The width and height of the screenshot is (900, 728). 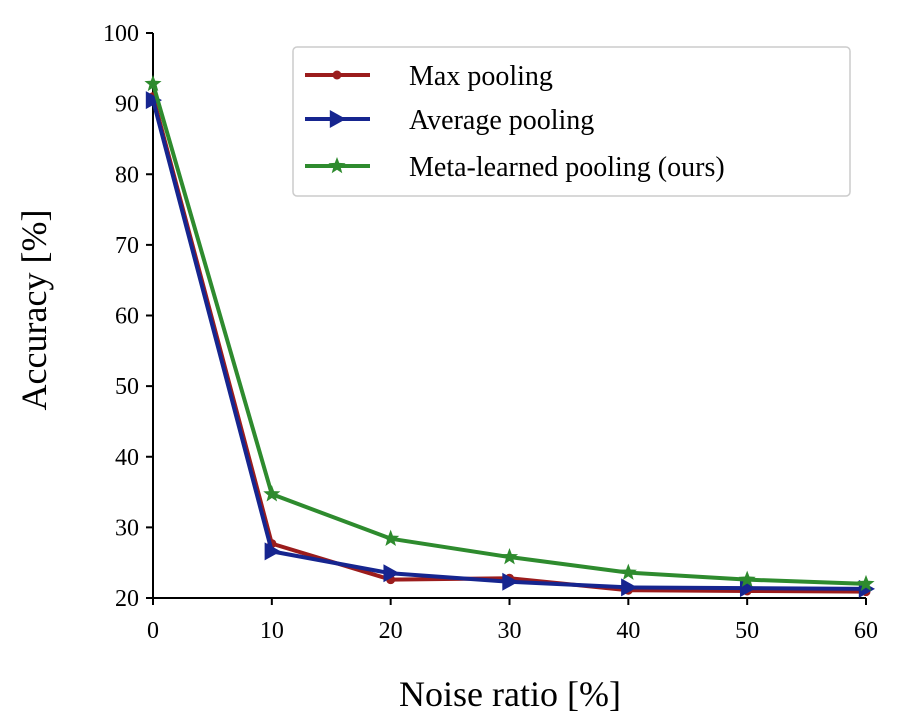 I want to click on y-tick-label: 100, so click(x=121, y=34).